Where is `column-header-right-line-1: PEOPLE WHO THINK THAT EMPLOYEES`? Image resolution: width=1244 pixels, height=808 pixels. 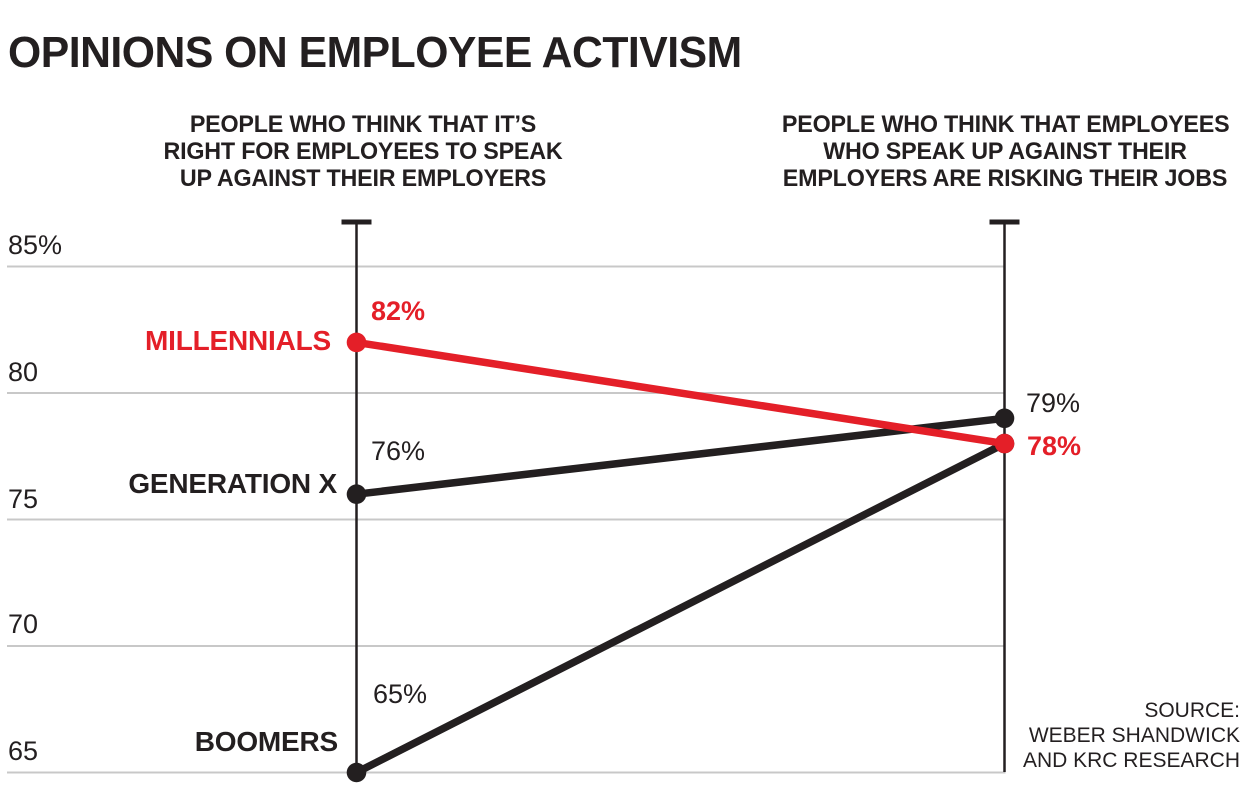
column-header-right-line-1: PEOPLE WHO THINK THAT EMPLOYEES is located at coordinates (1005, 124).